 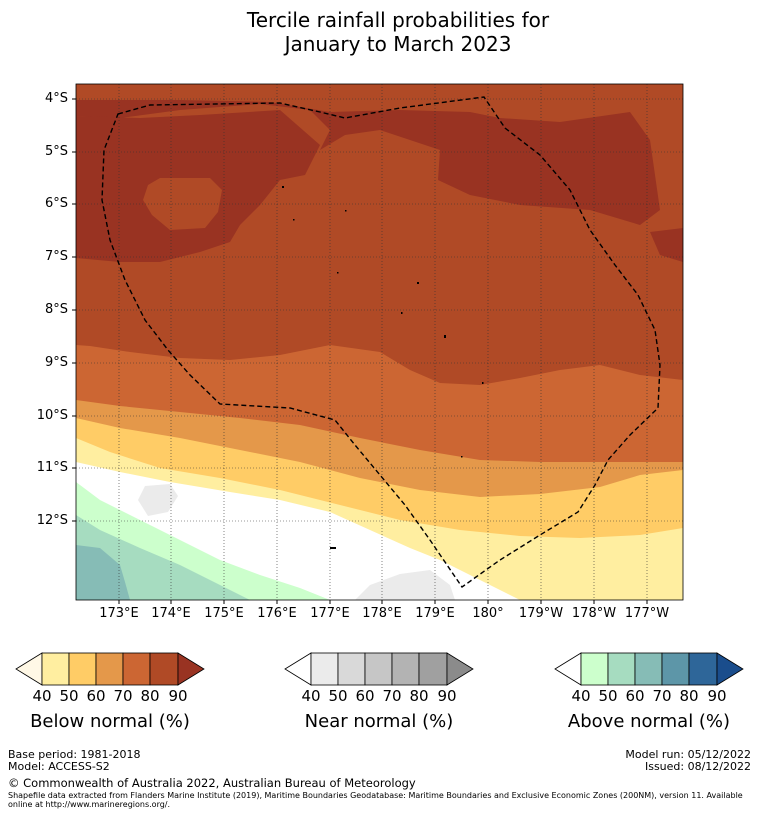 What do you see at coordinates (541, 613) in the screenshot?
I see `lon-label-179w: 179°W` at bounding box center [541, 613].